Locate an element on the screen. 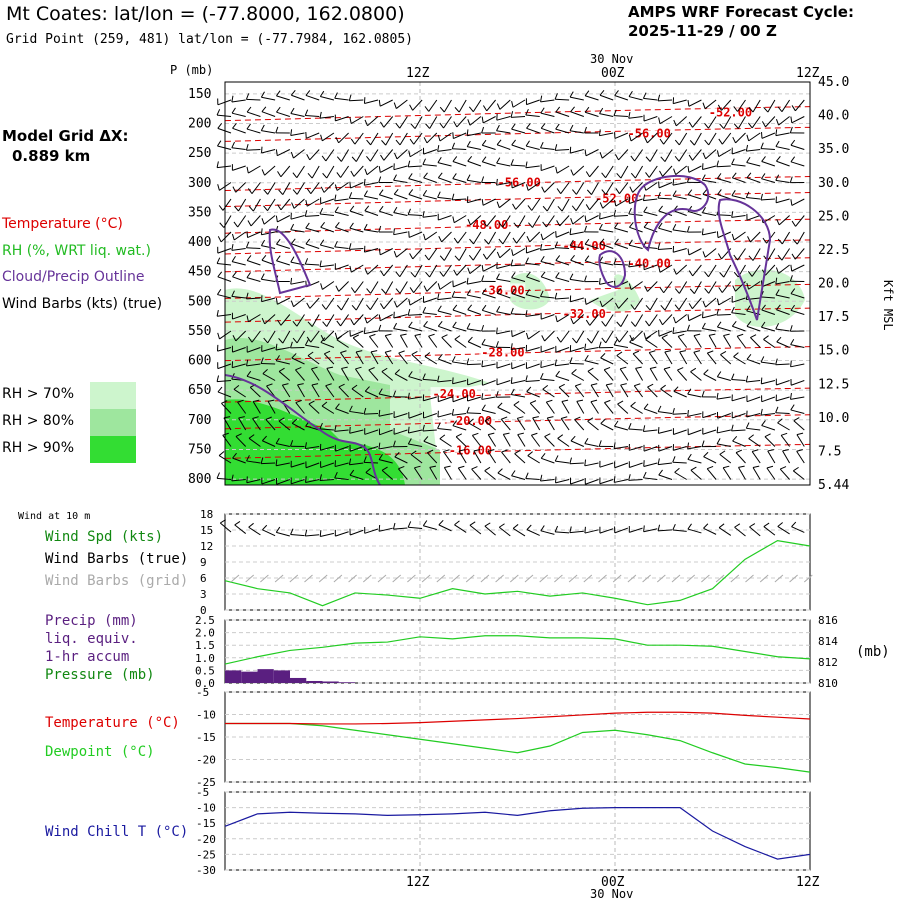 The height and width of the screenshot is (900, 900). precip-bar is located at coordinates (233, 676).